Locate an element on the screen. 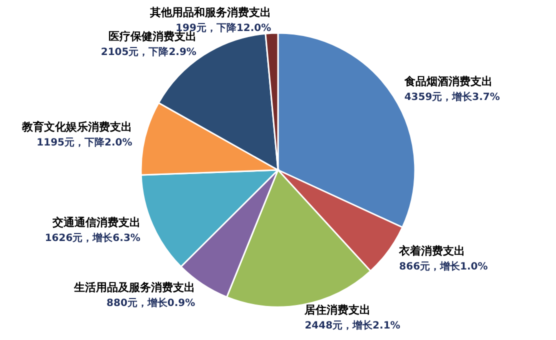  data-label: 1195元，下降2.0% is located at coordinates (84, 142).